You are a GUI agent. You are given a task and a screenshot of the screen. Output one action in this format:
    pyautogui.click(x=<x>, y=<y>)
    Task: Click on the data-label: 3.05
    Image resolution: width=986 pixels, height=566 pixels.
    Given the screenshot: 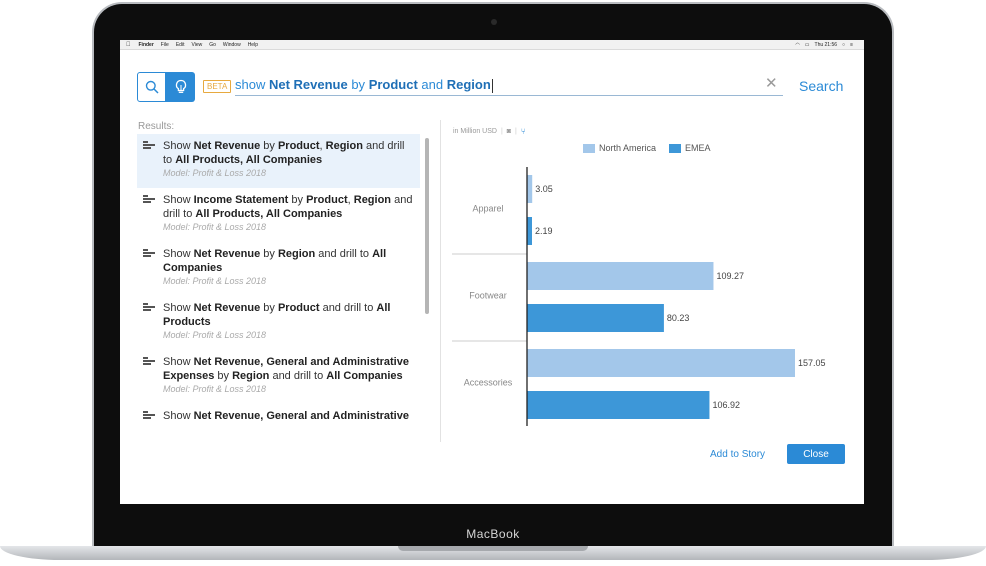 What is the action you would take?
    pyautogui.click(x=544, y=189)
    